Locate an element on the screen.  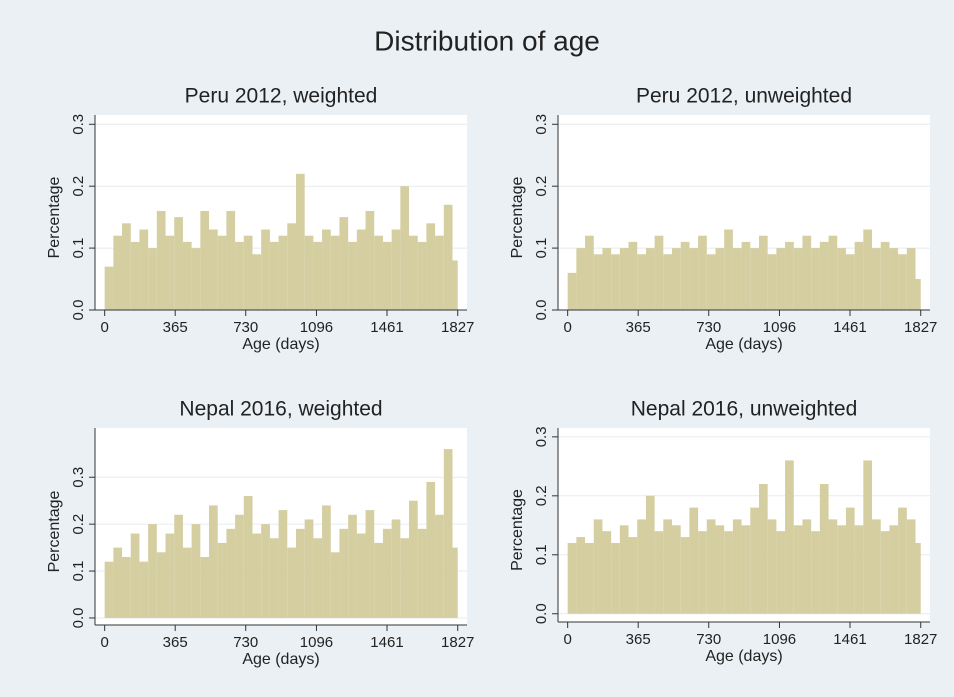
y-axis-label: Percentage is located at coordinates (517, 217).